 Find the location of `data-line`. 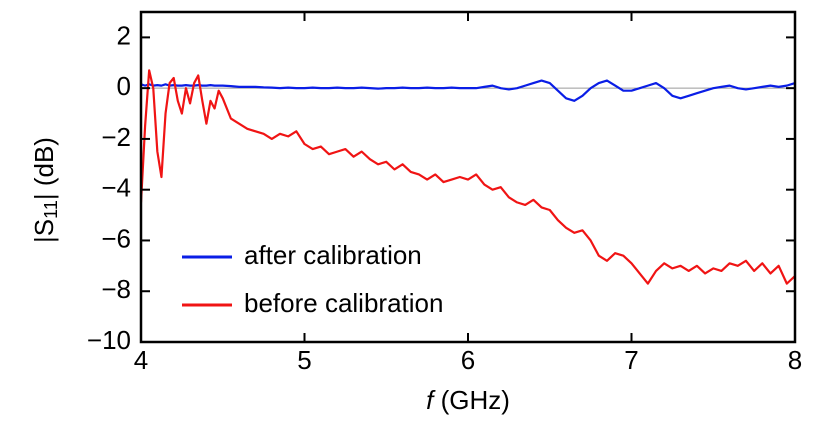

data-line is located at coordinates (468, 90).